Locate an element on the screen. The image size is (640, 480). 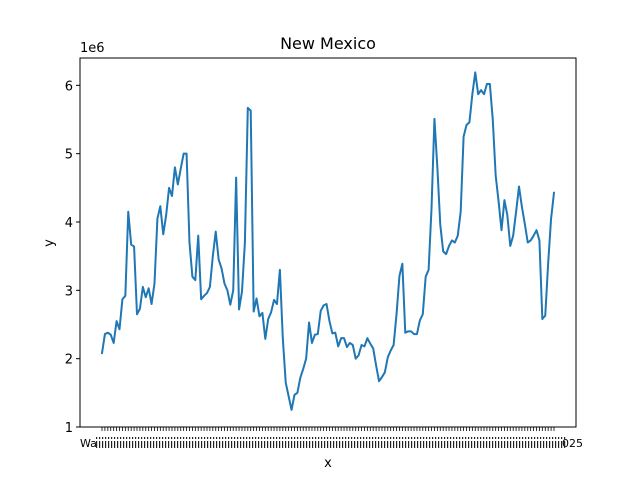
y-tick-label: 5 is located at coordinates (69, 155).